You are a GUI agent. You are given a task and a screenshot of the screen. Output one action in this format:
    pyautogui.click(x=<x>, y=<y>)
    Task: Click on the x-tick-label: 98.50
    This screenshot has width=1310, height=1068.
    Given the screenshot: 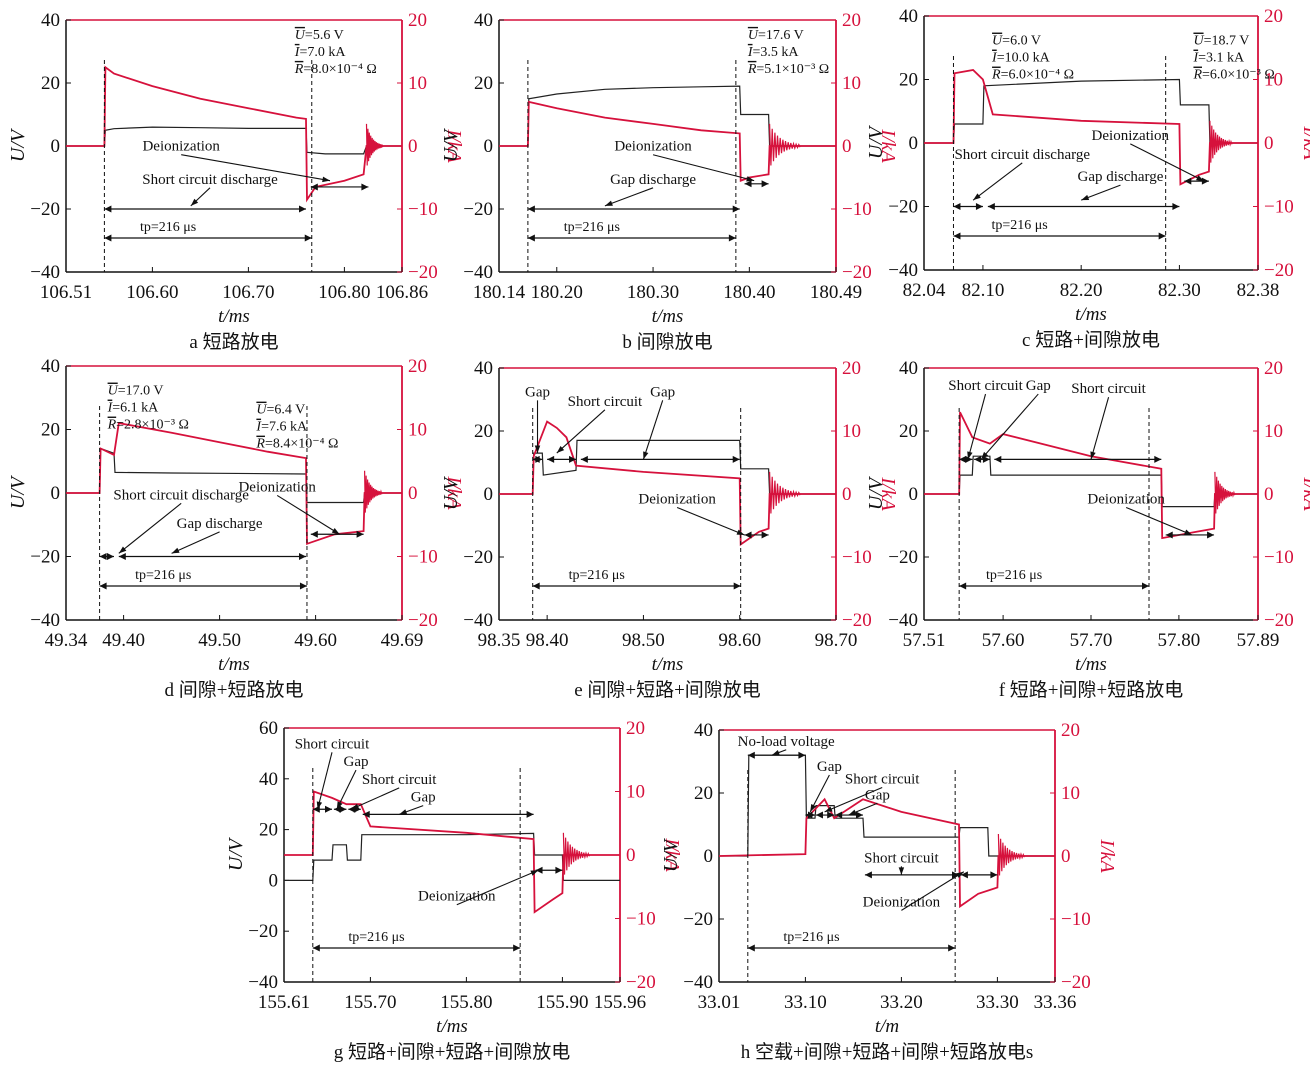 What is the action you would take?
    pyautogui.click(x=643, y=640)
    